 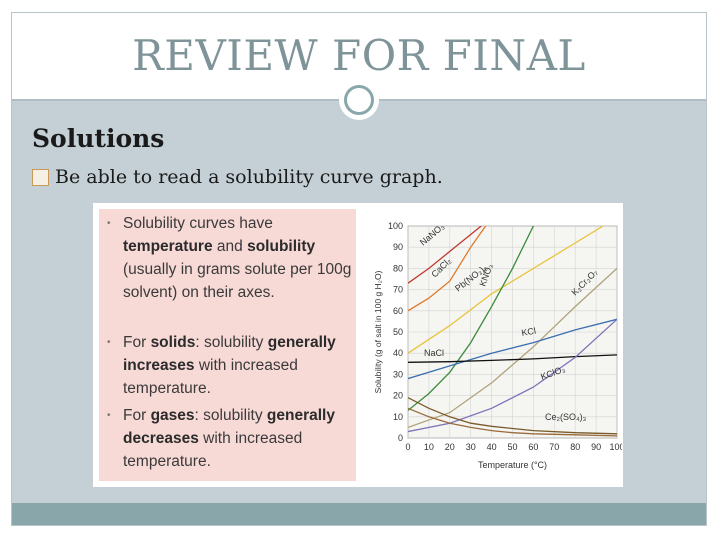 What do you see at coordinates (359, 55) in the screenshot?
I see `slide-title: REVIEW FOR FINAL` at bounding box center [359, 55].